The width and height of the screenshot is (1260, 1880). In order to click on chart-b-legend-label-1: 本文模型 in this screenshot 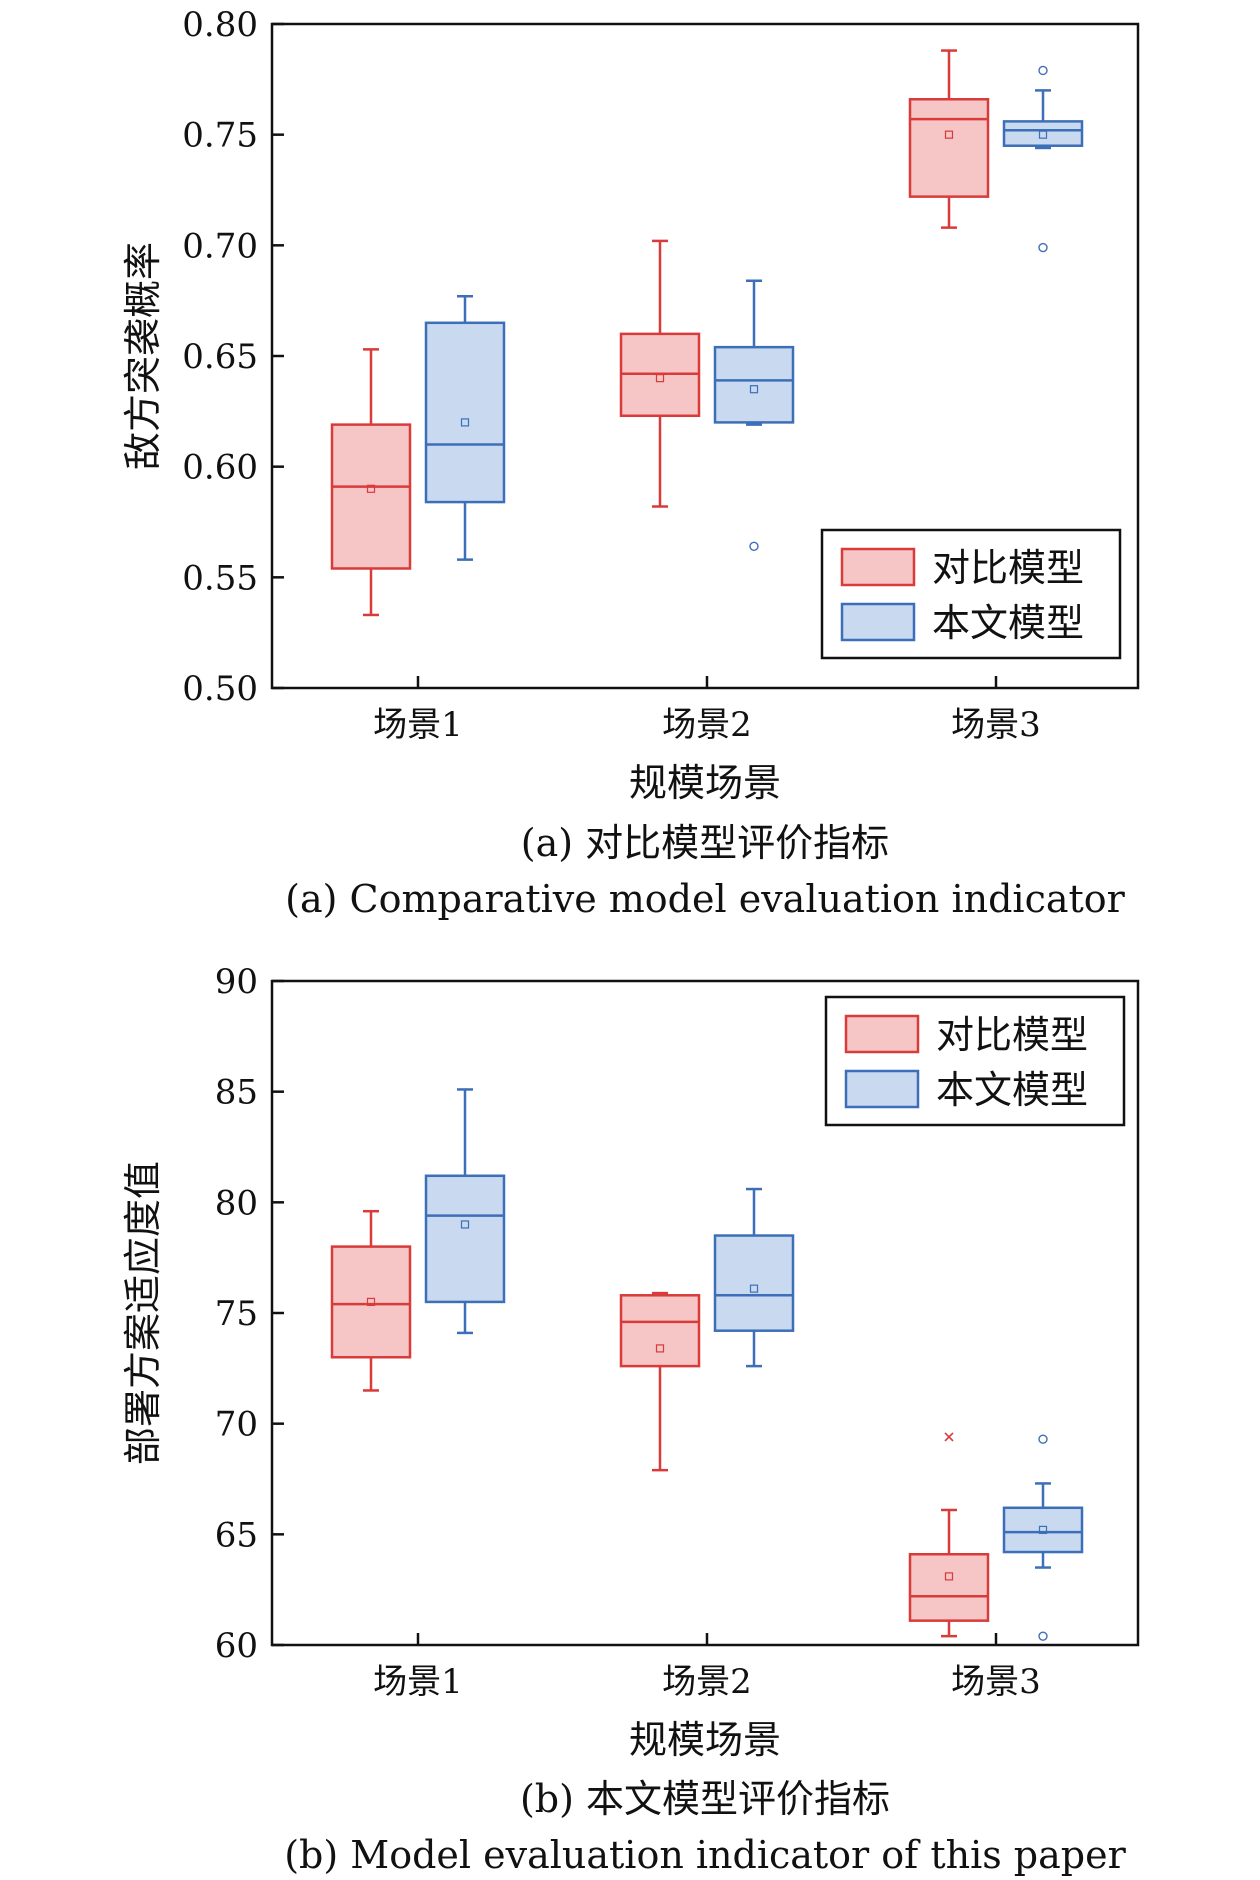, I will do `click(1012, 1090)`.